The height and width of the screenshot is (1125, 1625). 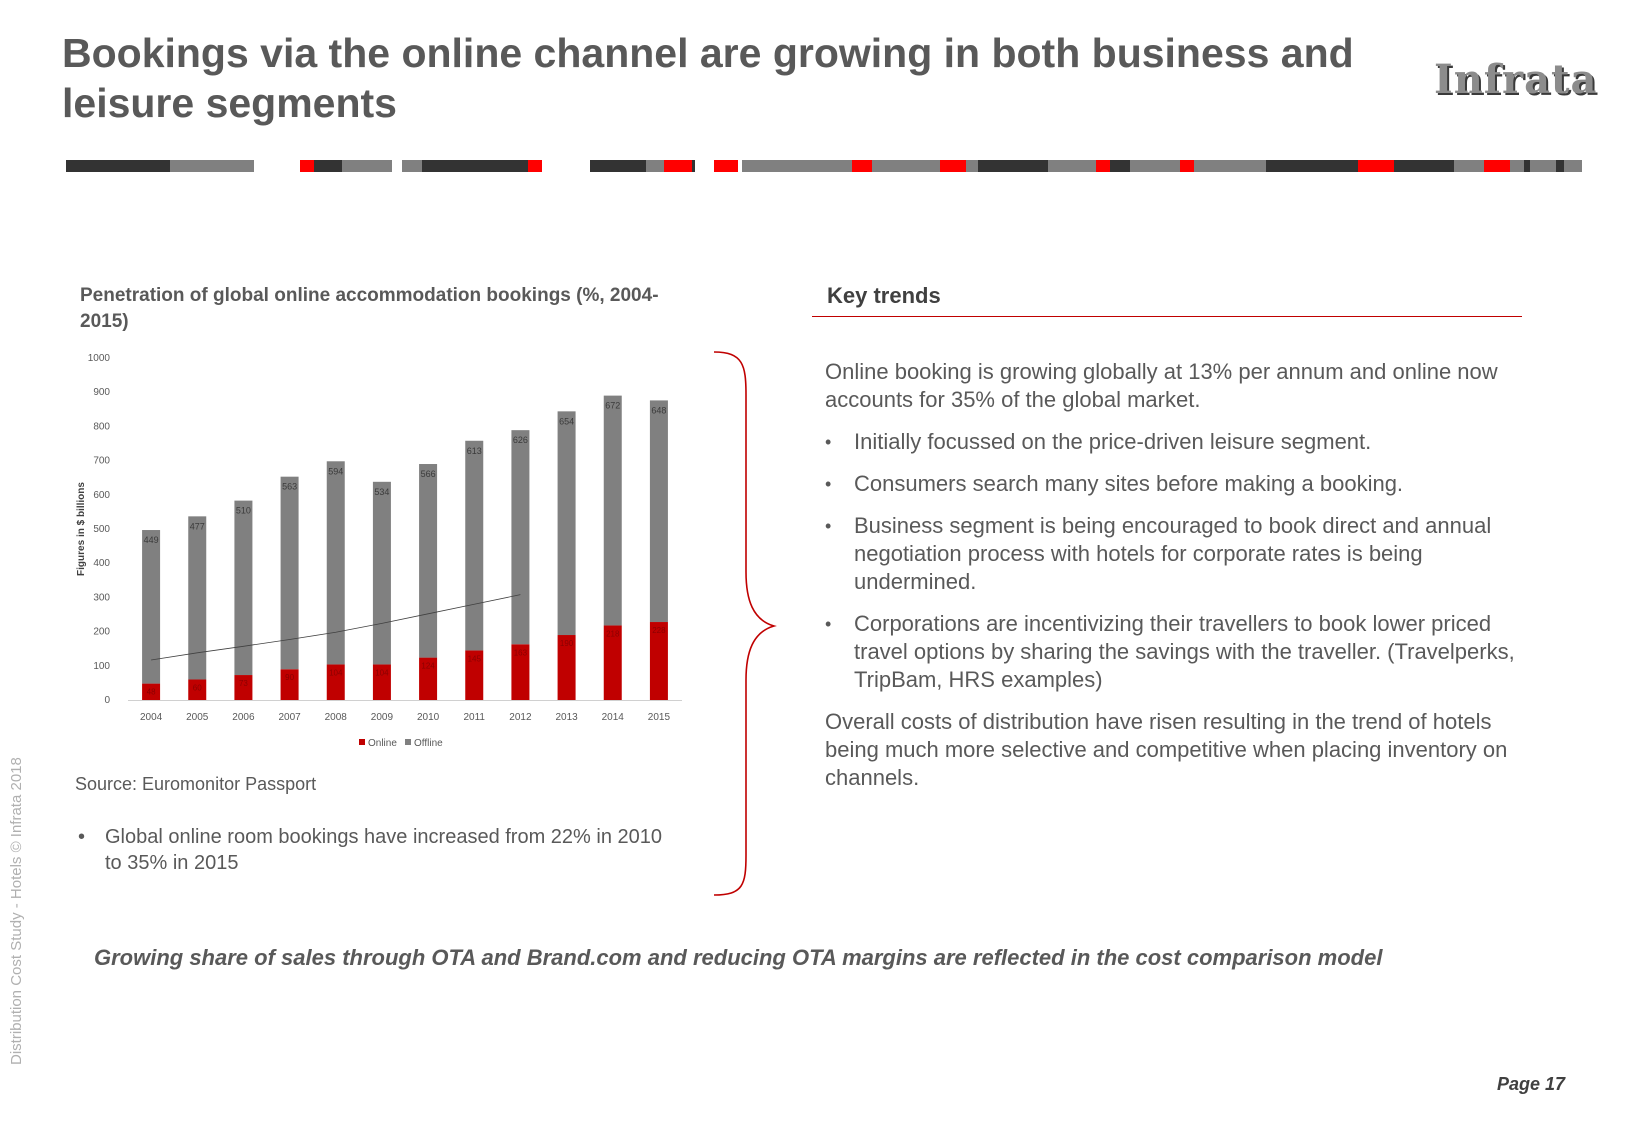 What do you see at coordinates (1516, 79) in the screenshot?
I see `infrata-logo: Infrata` at bounding box center [1516, 79].